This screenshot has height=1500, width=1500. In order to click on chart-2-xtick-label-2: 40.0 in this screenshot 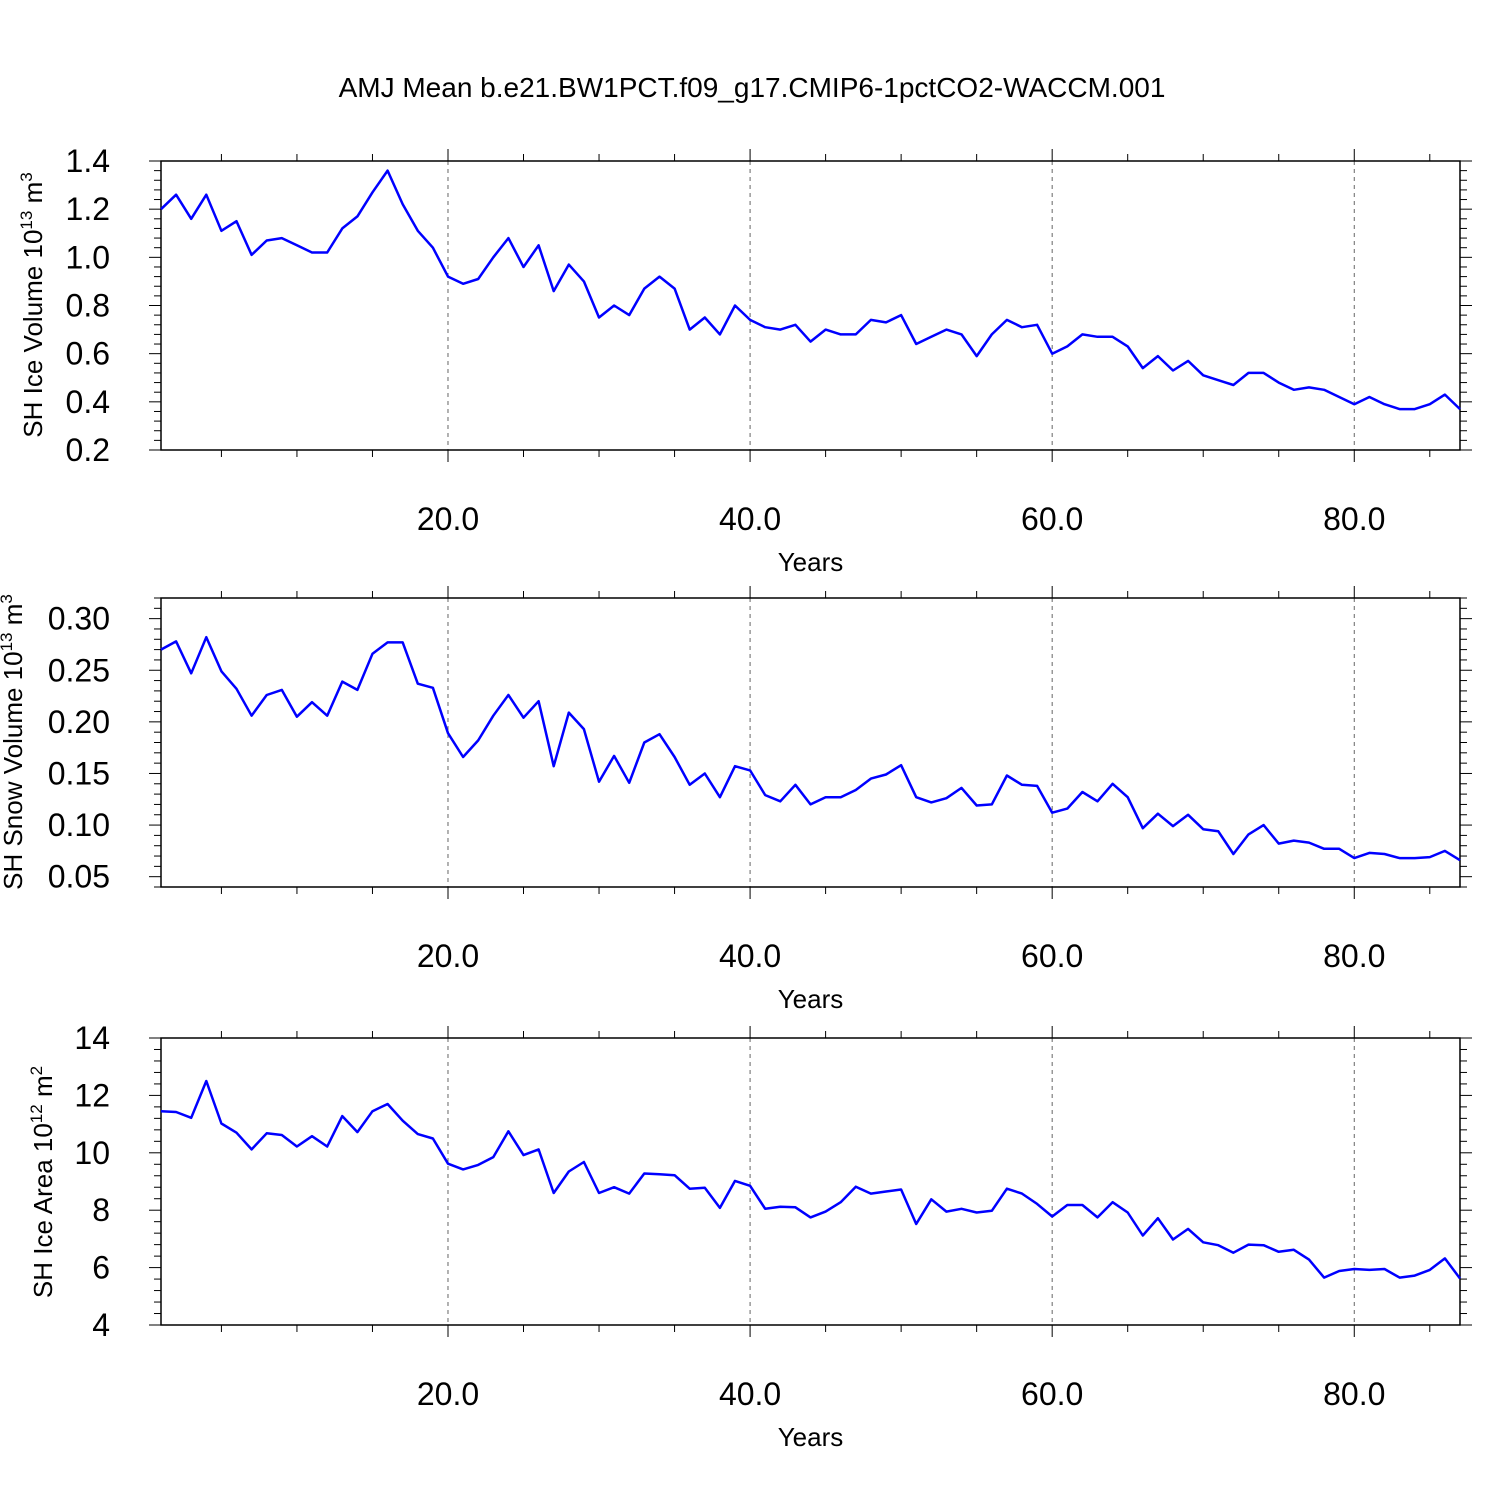, I will do `click(750, 956)`.